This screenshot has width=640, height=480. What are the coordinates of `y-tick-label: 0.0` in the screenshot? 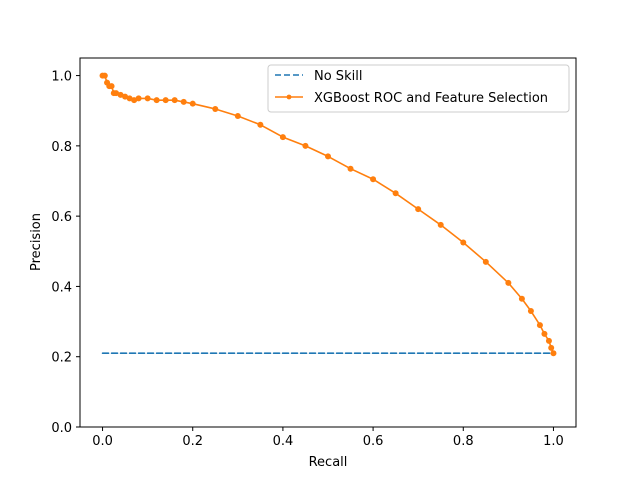 It's located at (61, 428).